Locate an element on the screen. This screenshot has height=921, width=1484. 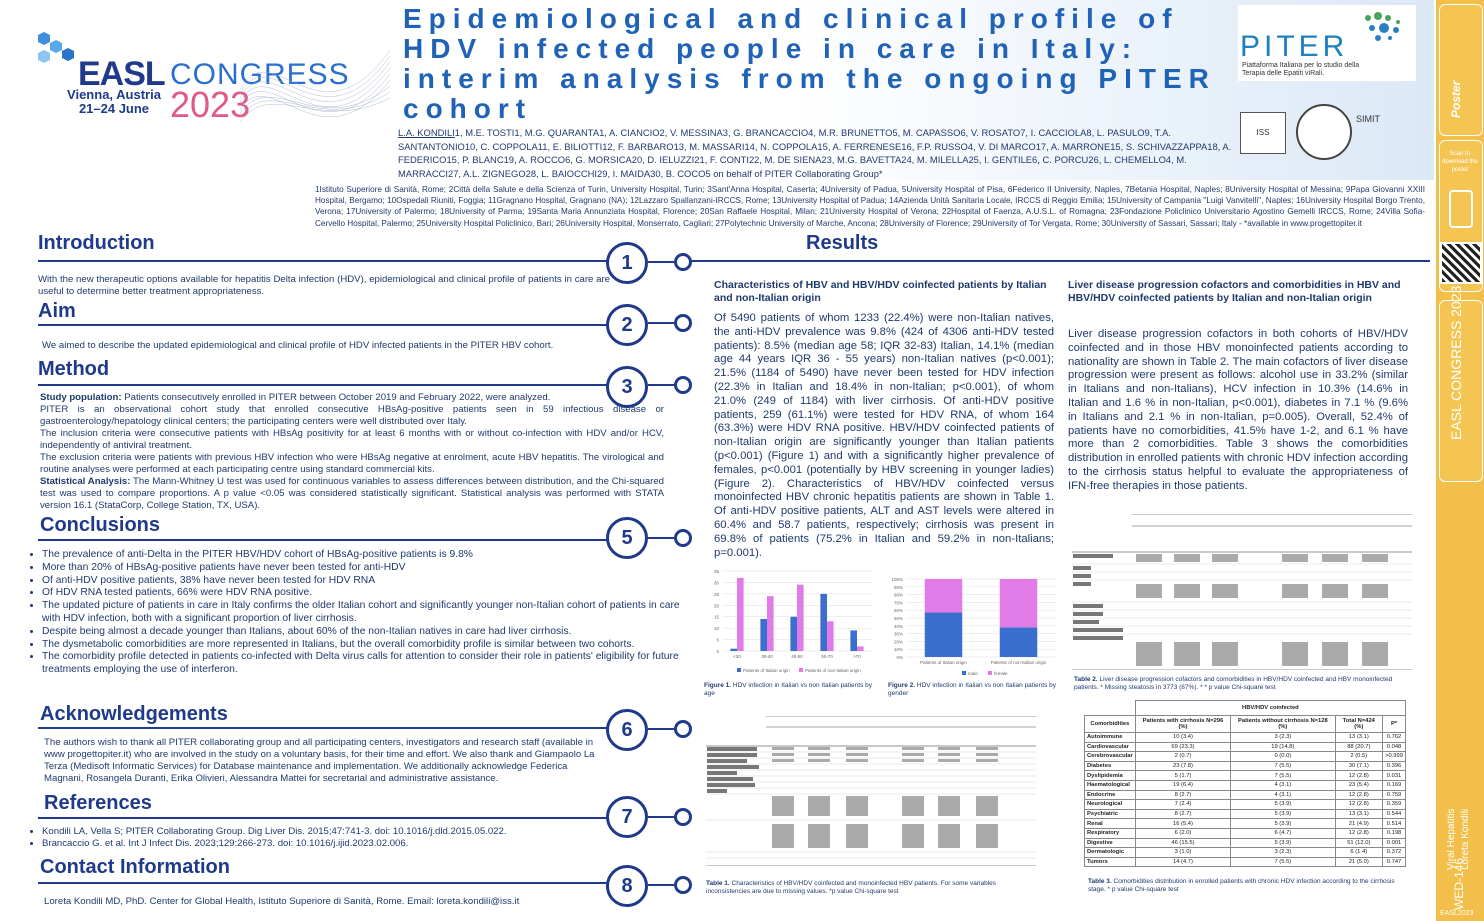
table-cell: 0.001 is located at coordinates (1394, 843).